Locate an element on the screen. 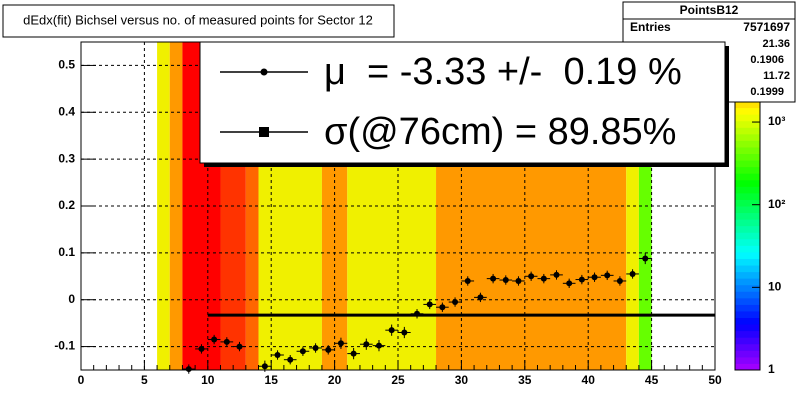  stats-title: PointsB12 is located at coordinates (709, 10).